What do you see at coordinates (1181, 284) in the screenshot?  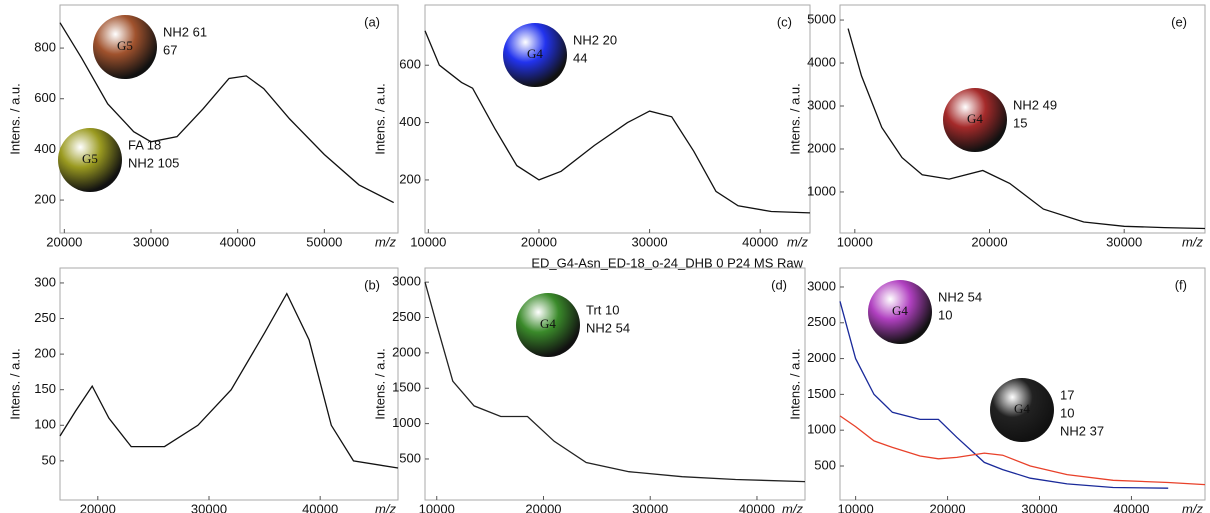 I see `panel-label: (f)` at bounding box center [1181, 284].